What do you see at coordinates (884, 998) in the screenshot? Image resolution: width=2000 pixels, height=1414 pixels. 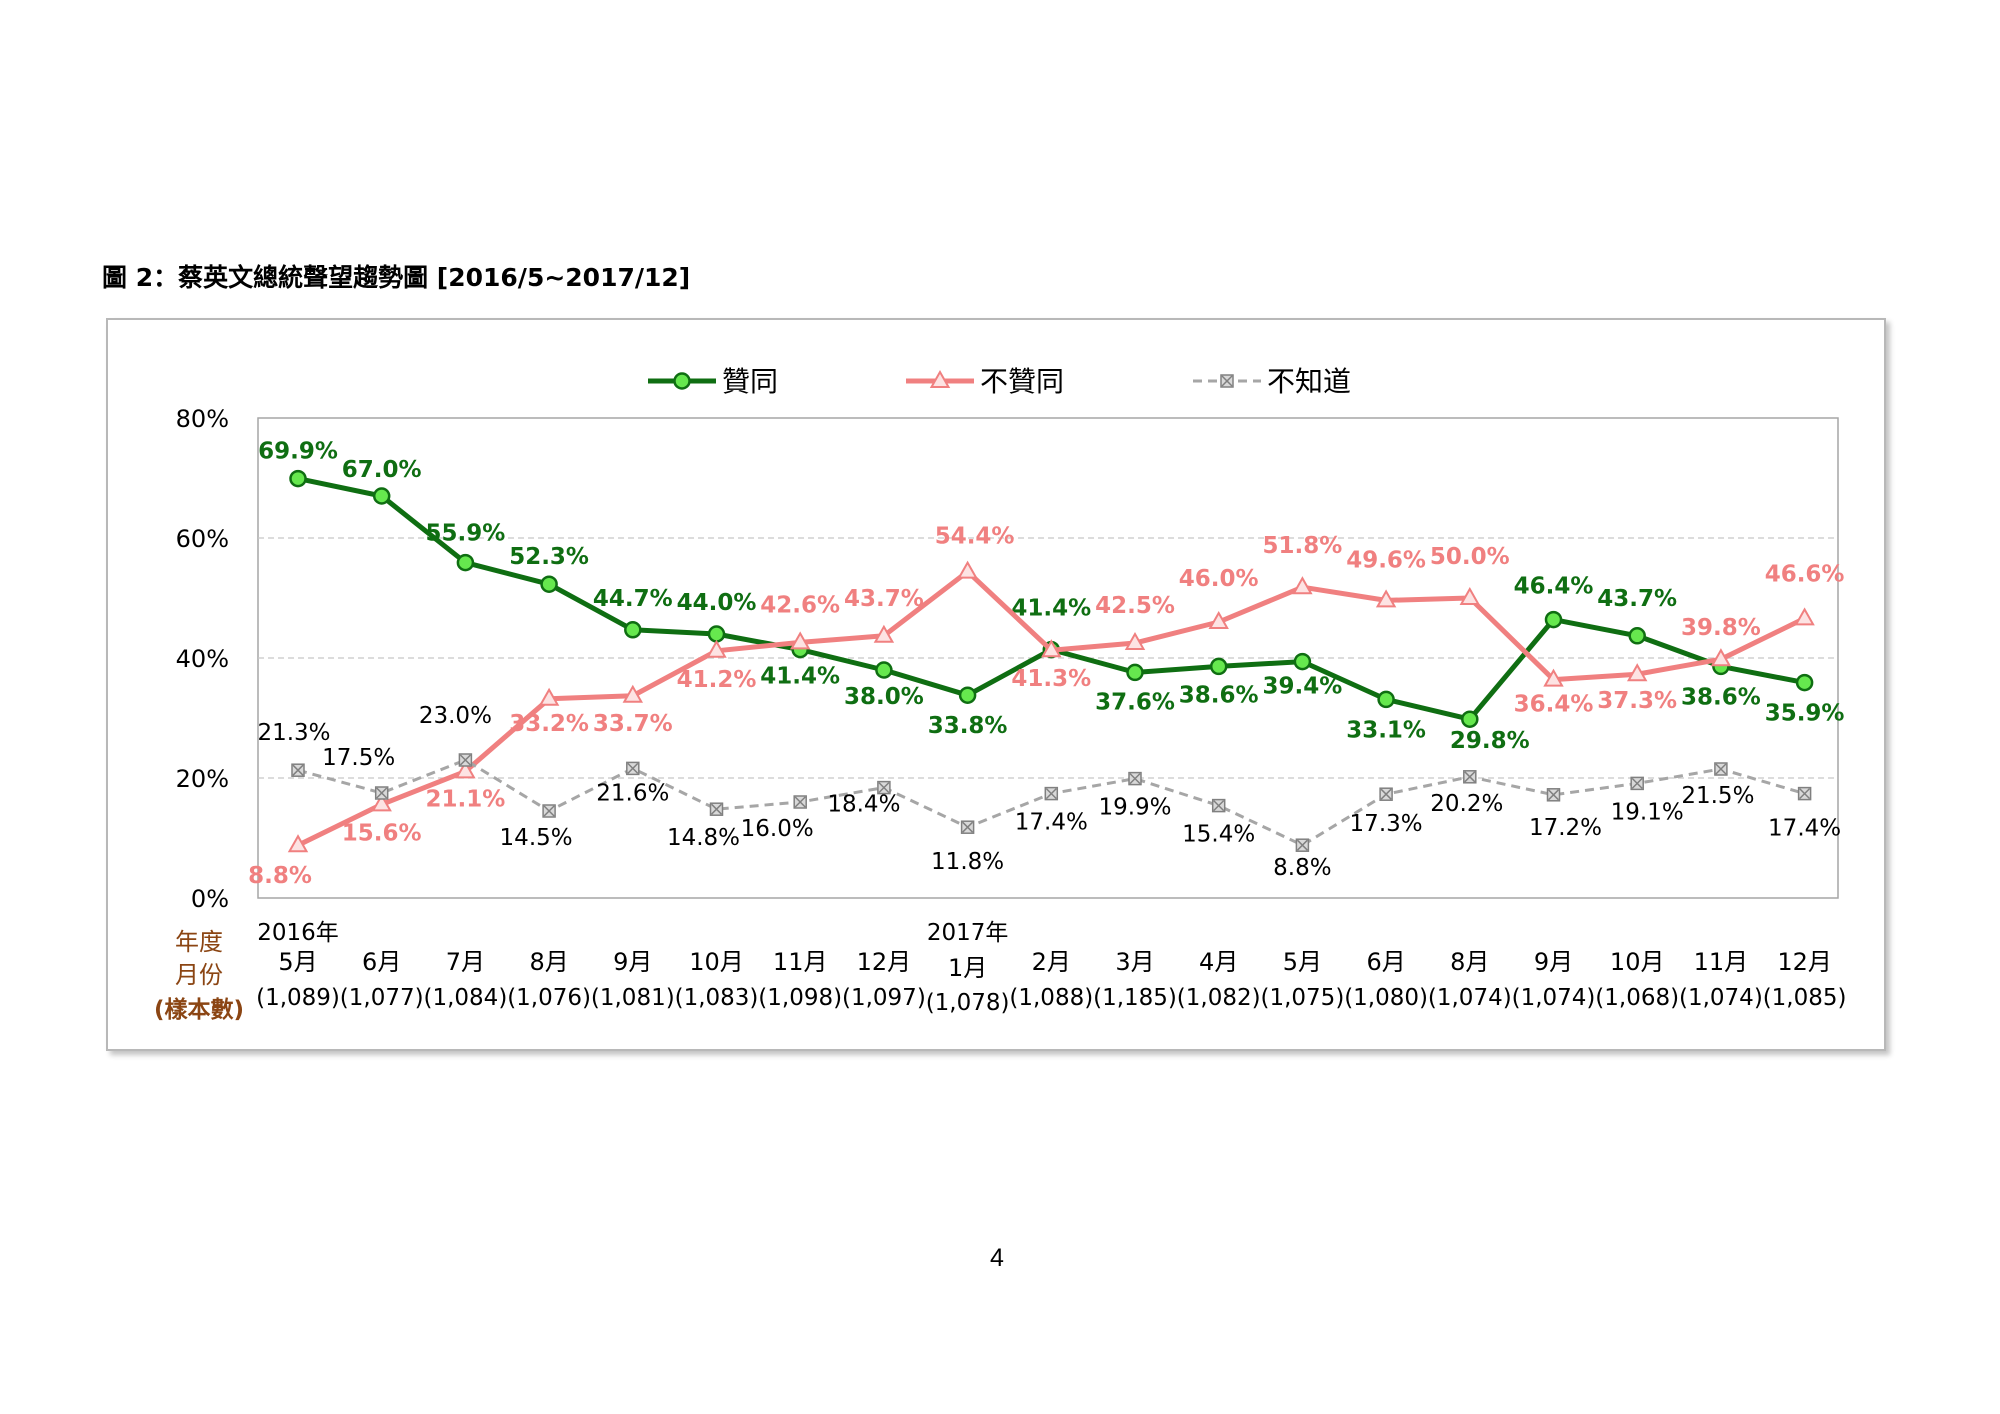 I see `x-tick-sample-size-label: (1,097)` at bounding box center [884, 998].